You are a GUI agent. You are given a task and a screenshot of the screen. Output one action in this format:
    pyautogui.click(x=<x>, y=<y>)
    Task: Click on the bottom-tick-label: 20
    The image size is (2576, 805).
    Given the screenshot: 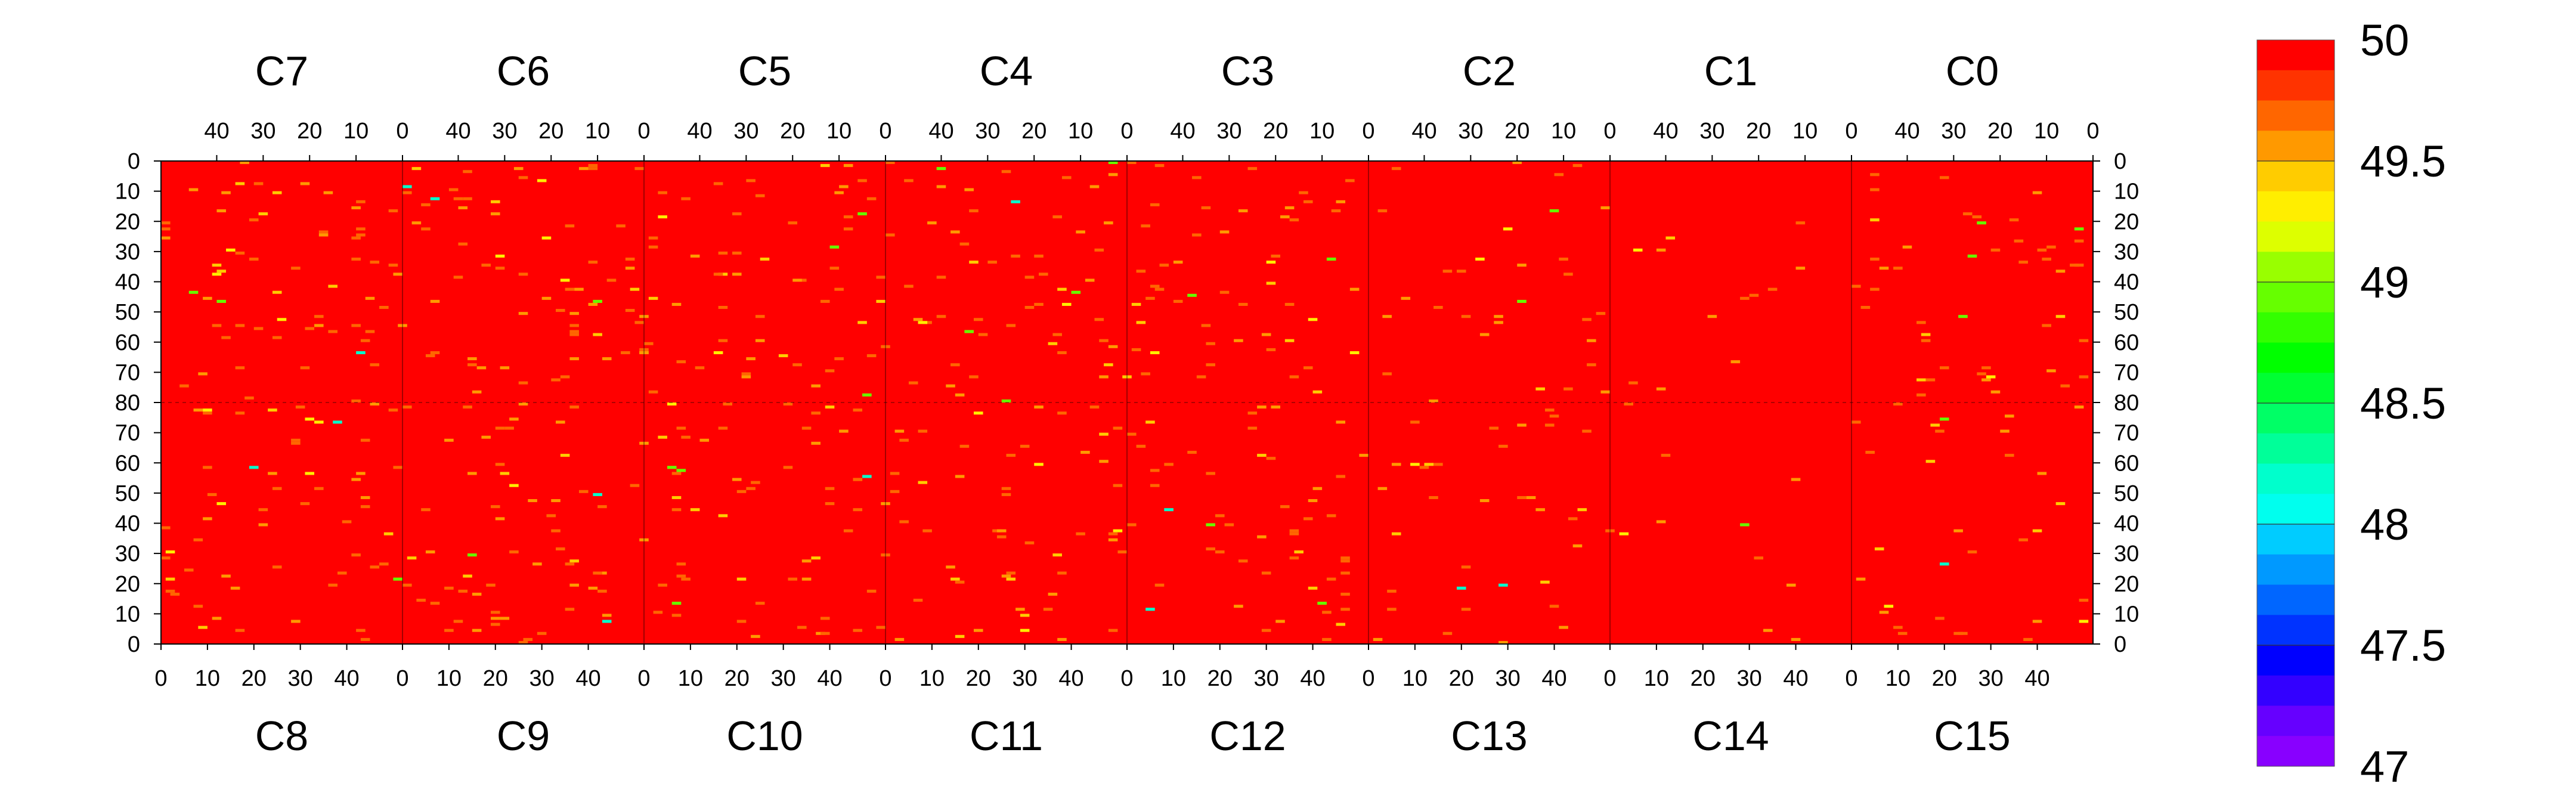 What is the action you would take?
    pyautogui.click(x=254, y=678)
    